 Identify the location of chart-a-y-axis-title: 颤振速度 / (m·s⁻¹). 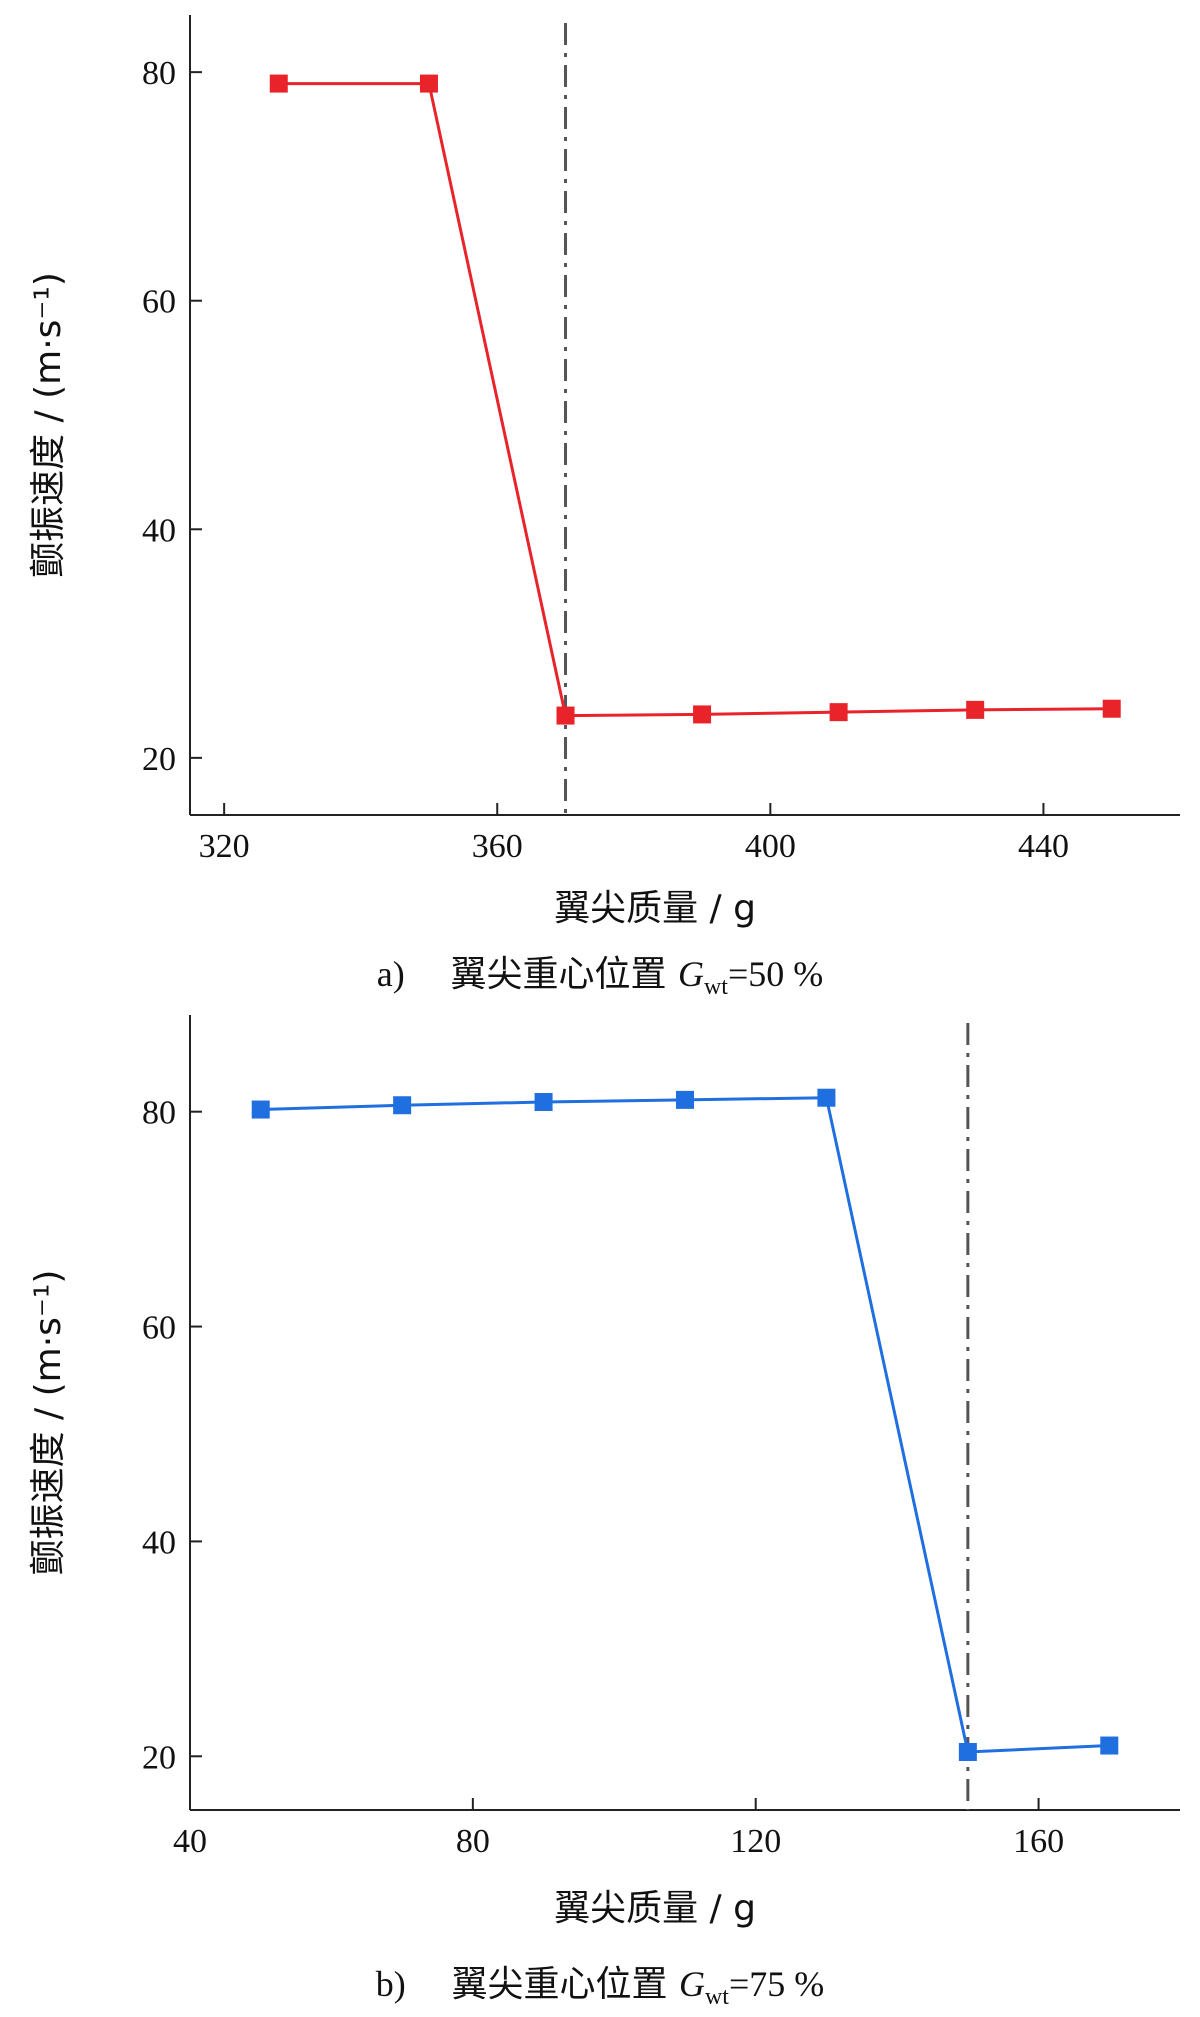
(48, 425).